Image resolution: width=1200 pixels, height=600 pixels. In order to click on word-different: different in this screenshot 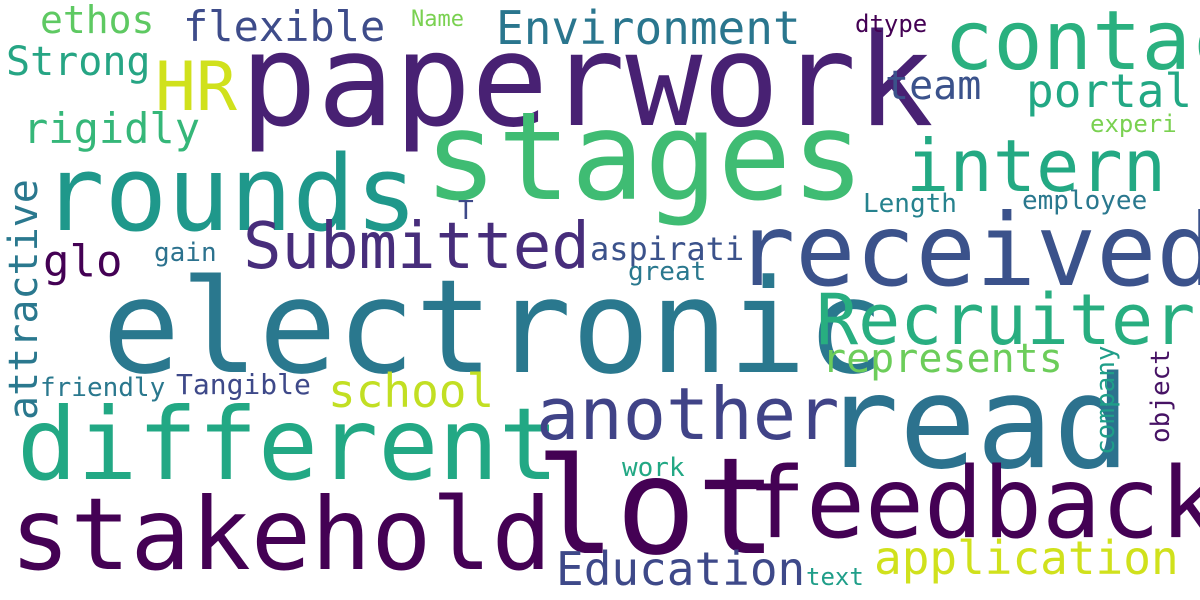, I will do `click(288, 444)`.